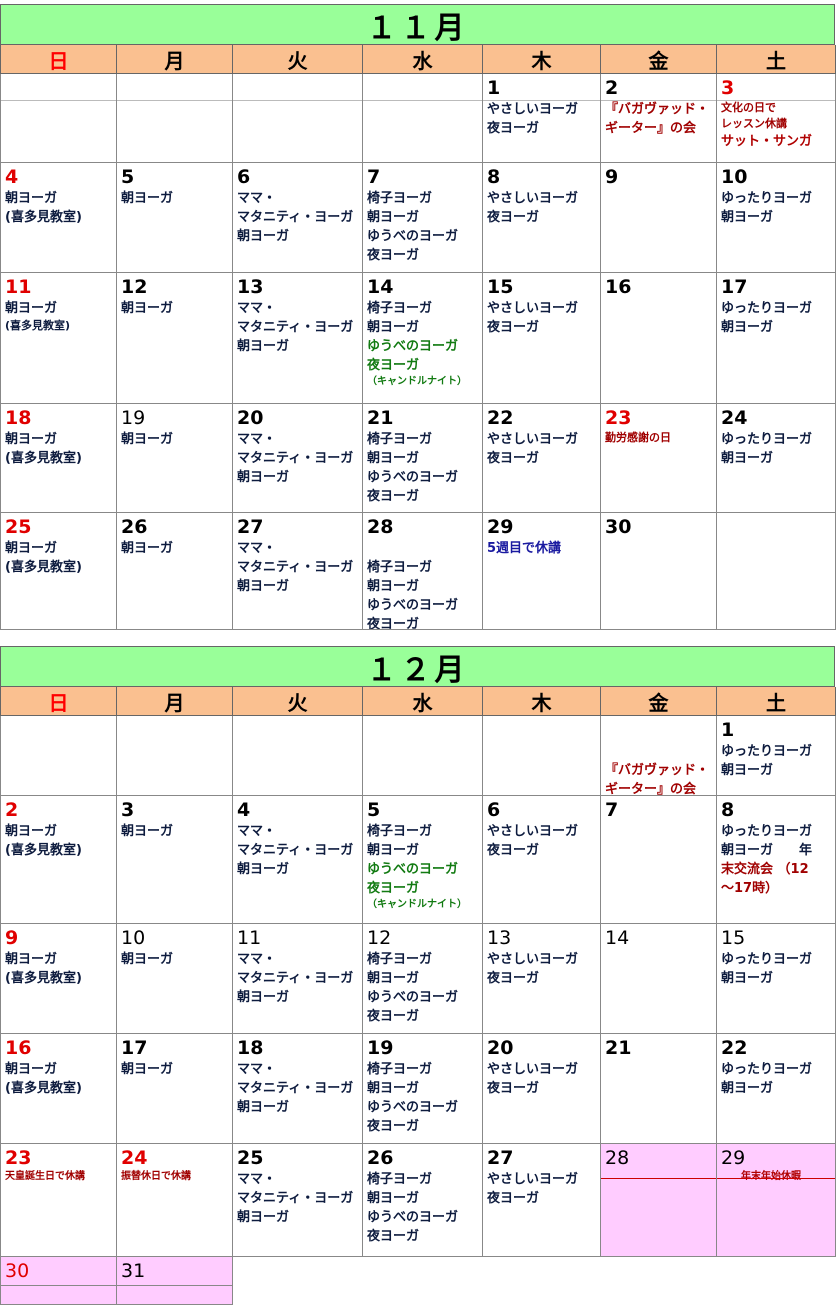 This screenshot has height=1305, width=837. I want to click on day-cell: 17 ゆったりヨーガ 朝ヨーガ, so click(776, 338).